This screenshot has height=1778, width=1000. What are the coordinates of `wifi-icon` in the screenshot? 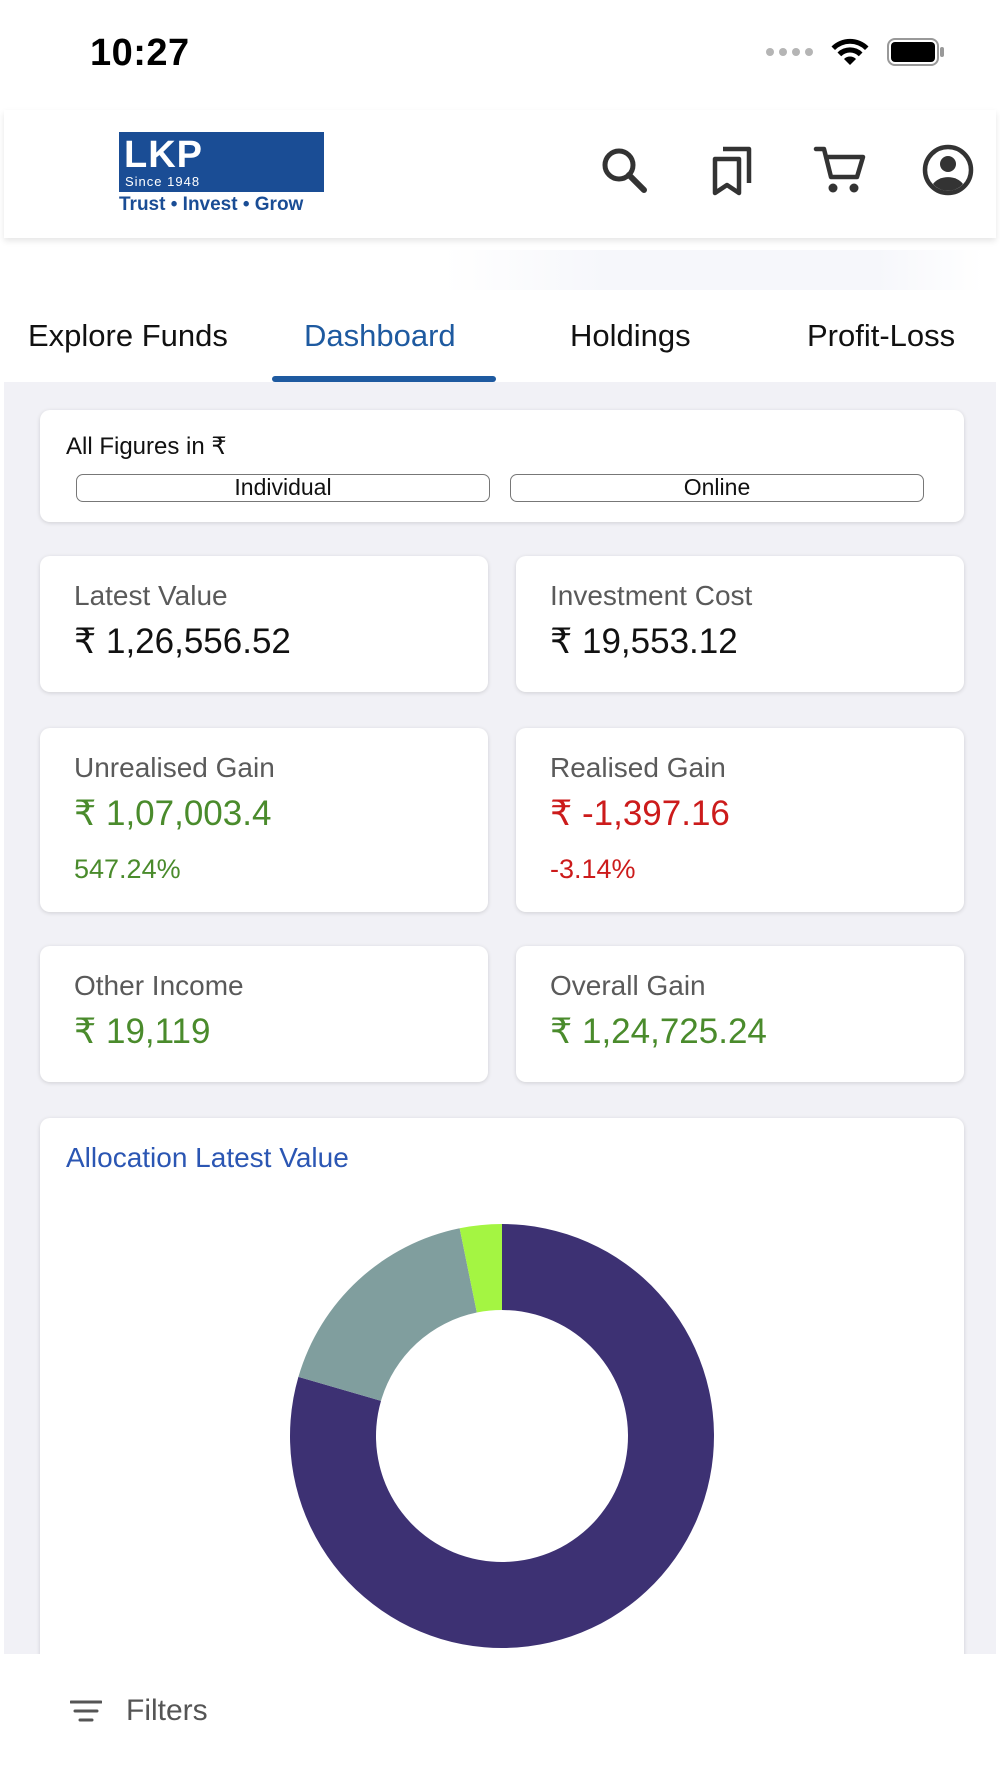 It's located at (850, 51).